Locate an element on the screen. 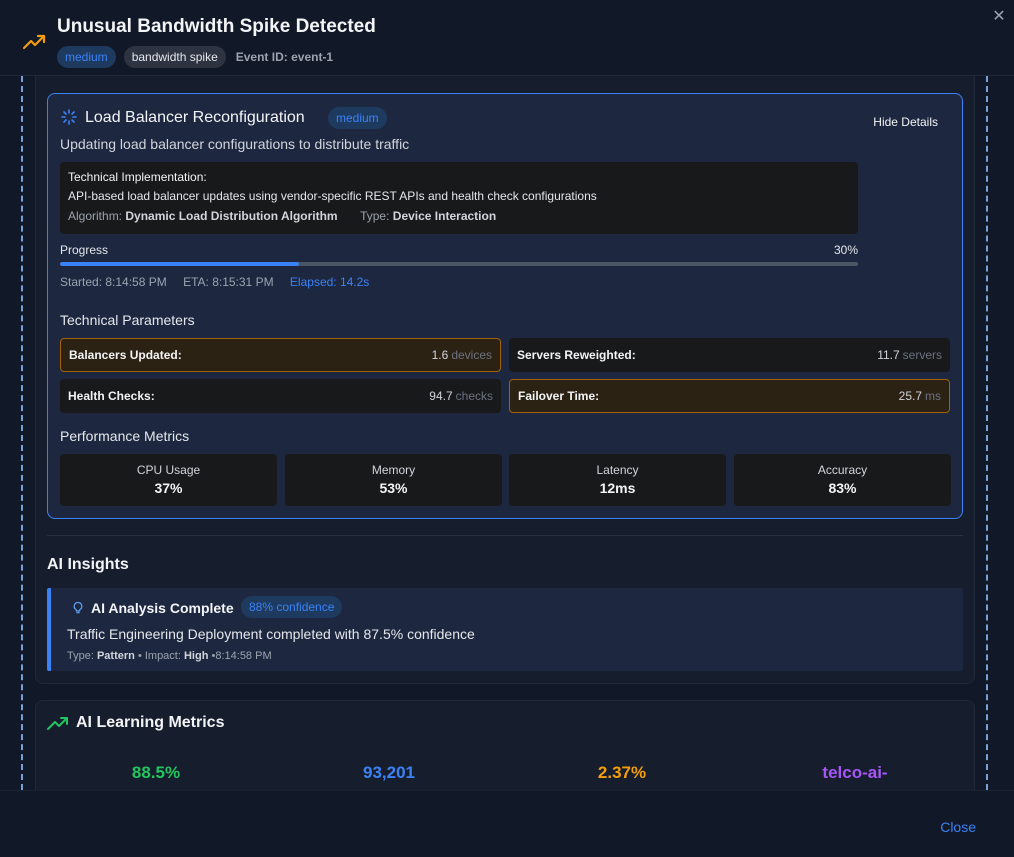 This screenshot has height=857, width=1014. technical-parameters-title: Technical Parameters is located at coordinates (127, 320).